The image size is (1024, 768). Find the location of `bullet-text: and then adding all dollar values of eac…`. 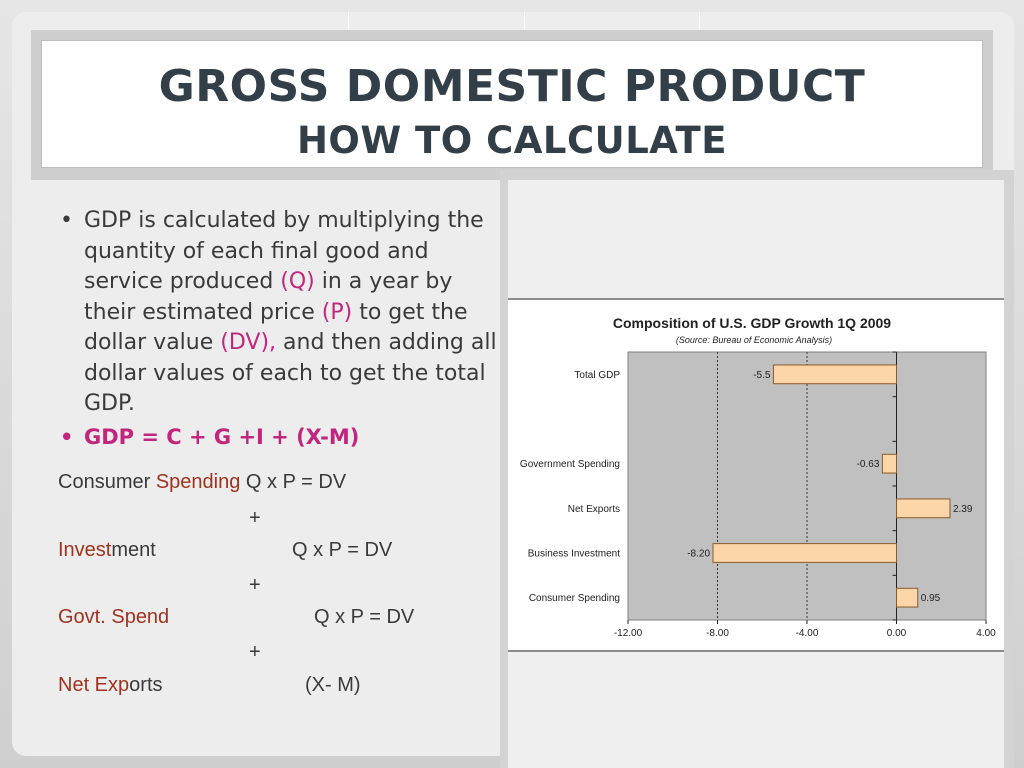

bullet-text: and then adding all dollar values of eac… is located at coordinates (290, 373).